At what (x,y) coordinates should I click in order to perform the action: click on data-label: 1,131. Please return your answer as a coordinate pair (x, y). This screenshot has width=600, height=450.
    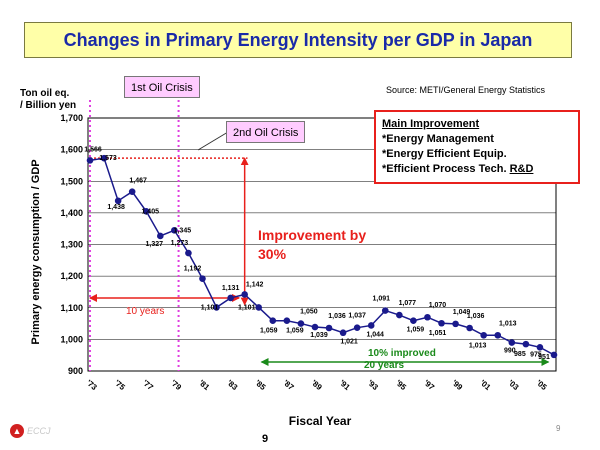
    Looking at the image, I should click on (231, 288).